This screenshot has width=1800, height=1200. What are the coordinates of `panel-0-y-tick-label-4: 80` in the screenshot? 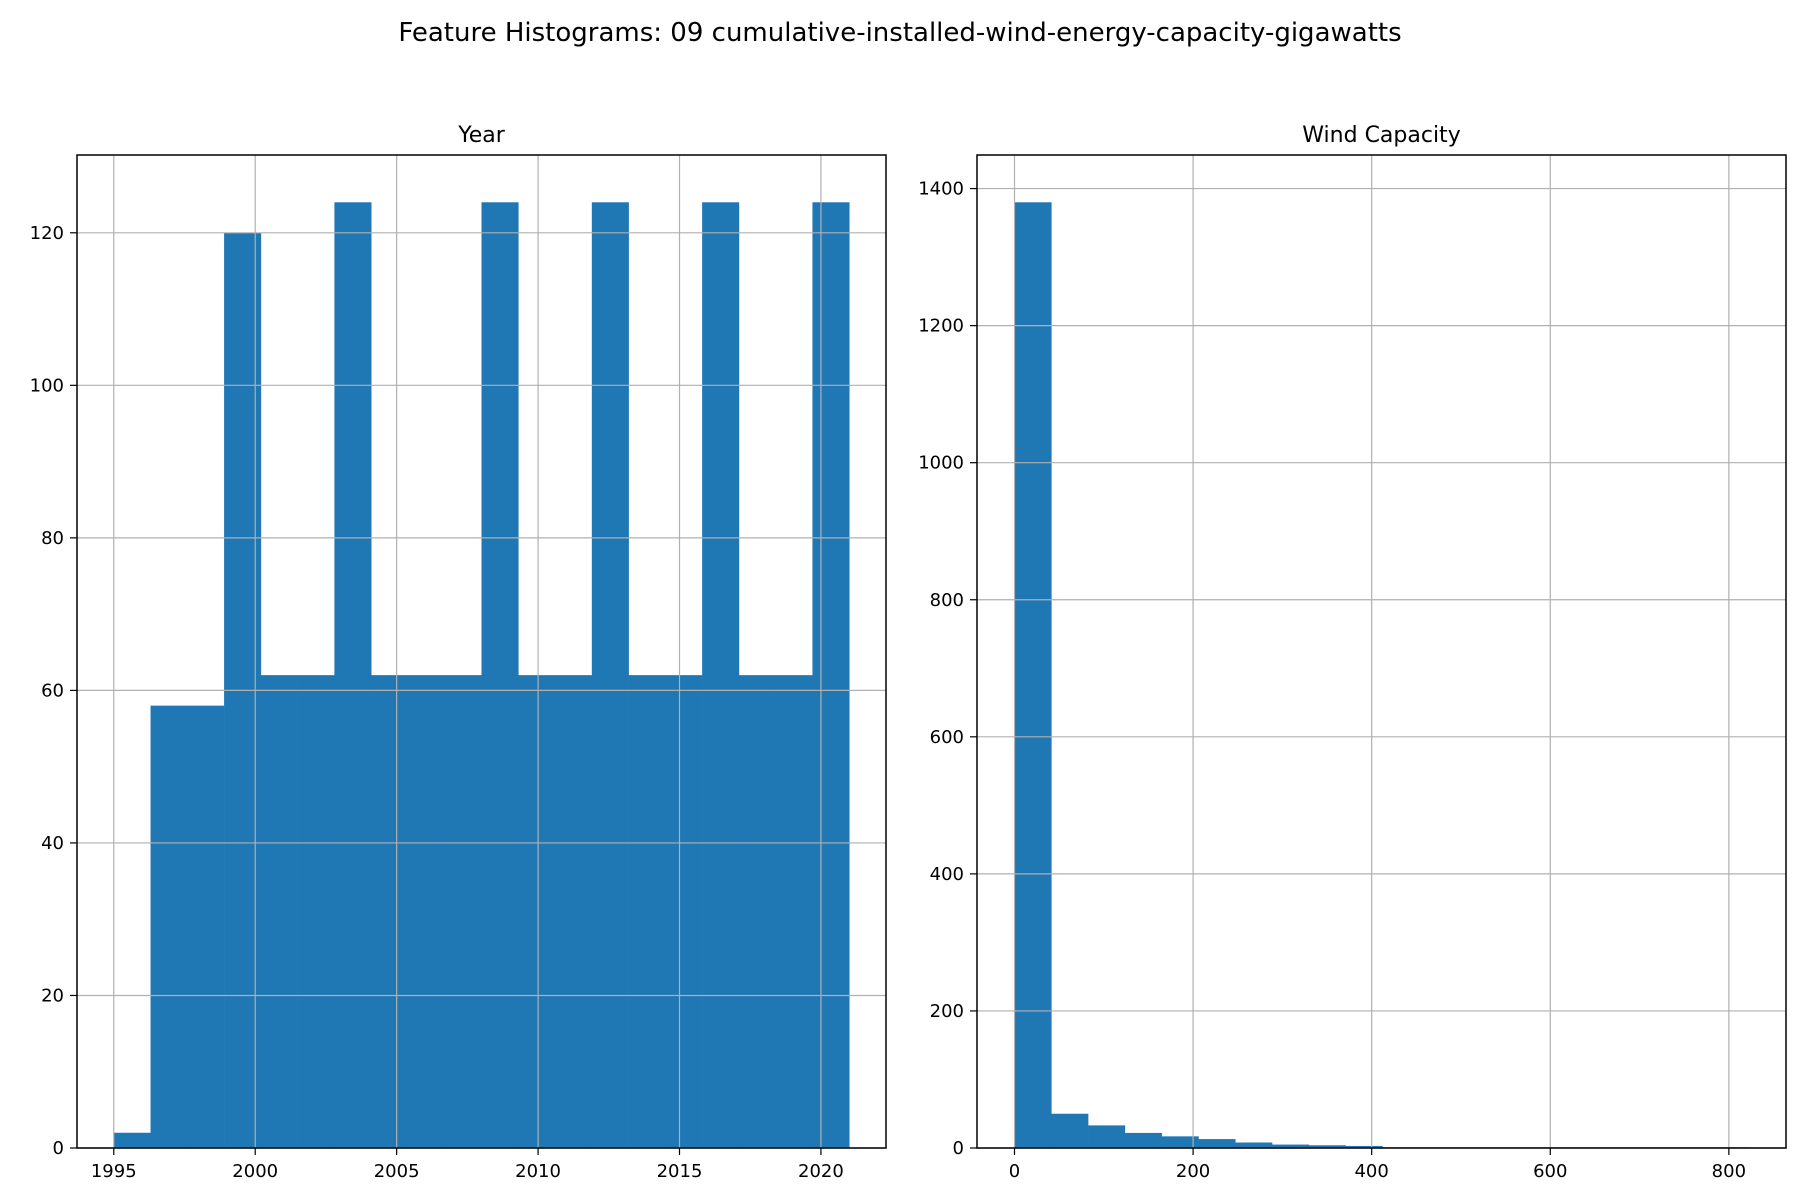 It's located at (52, 538).